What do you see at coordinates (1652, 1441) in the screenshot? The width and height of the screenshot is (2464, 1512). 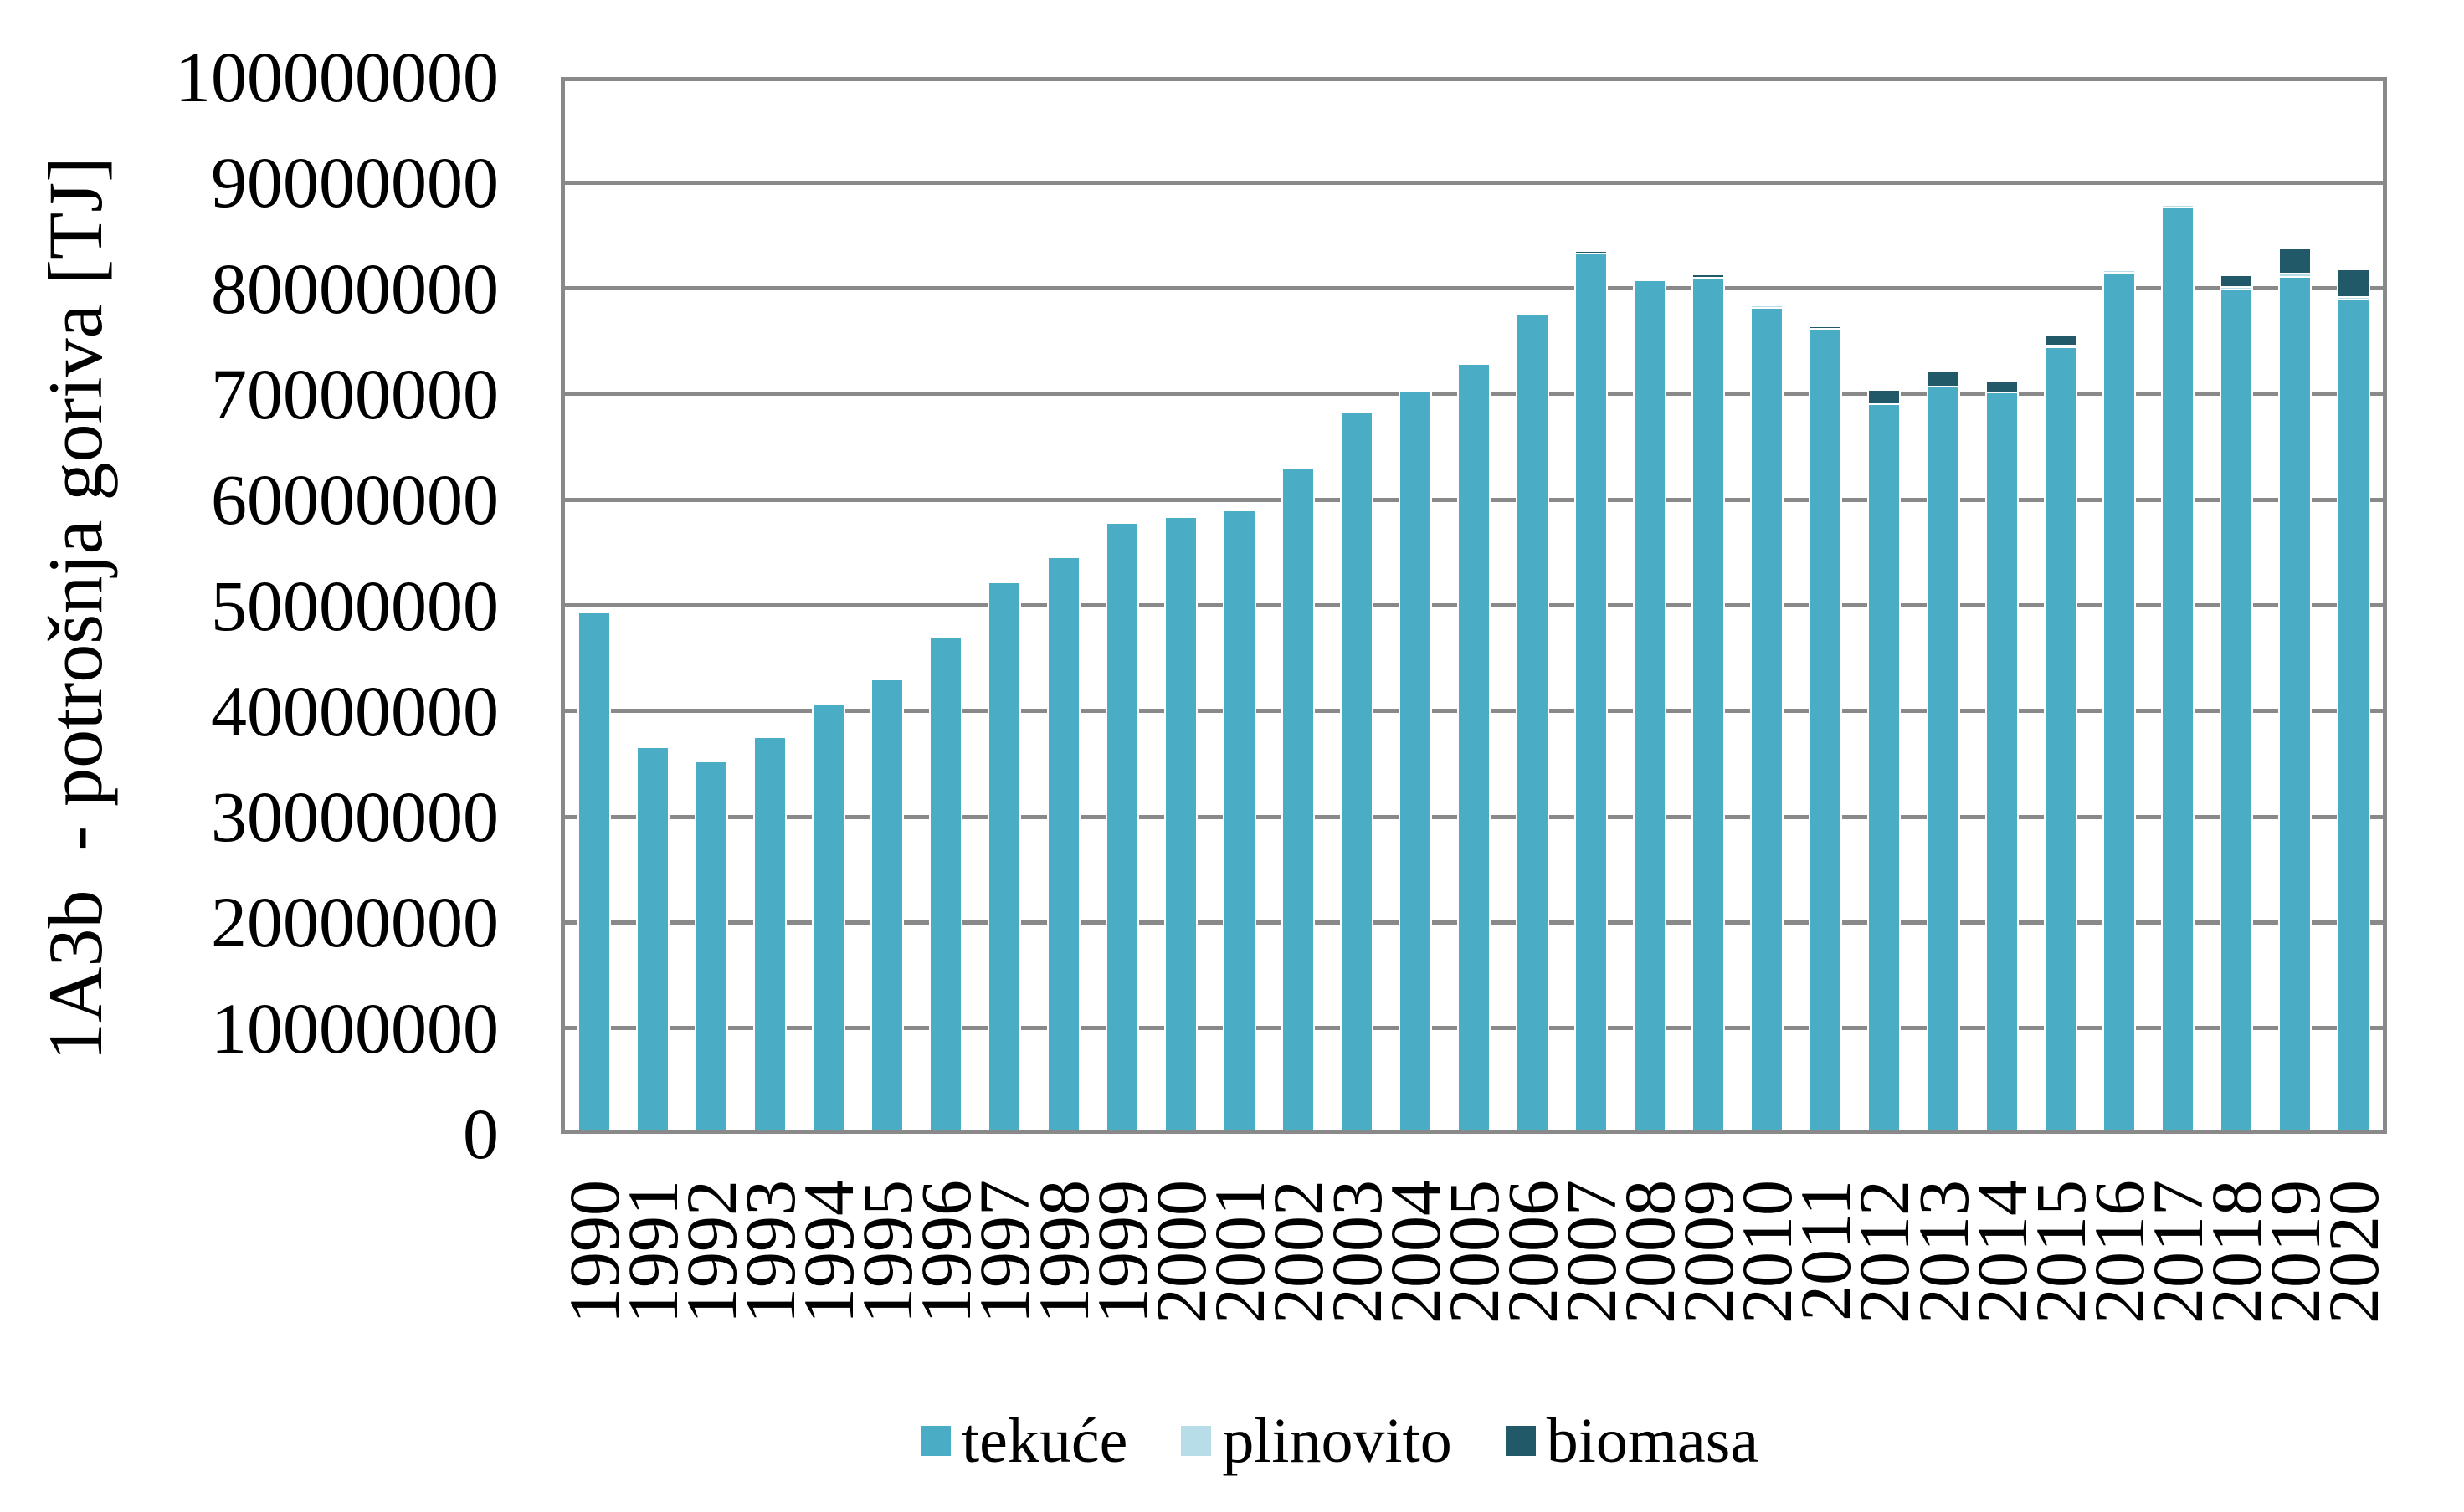 I see `legend-label-biomasa: biomasa` at bounding box center [1652, 1441].